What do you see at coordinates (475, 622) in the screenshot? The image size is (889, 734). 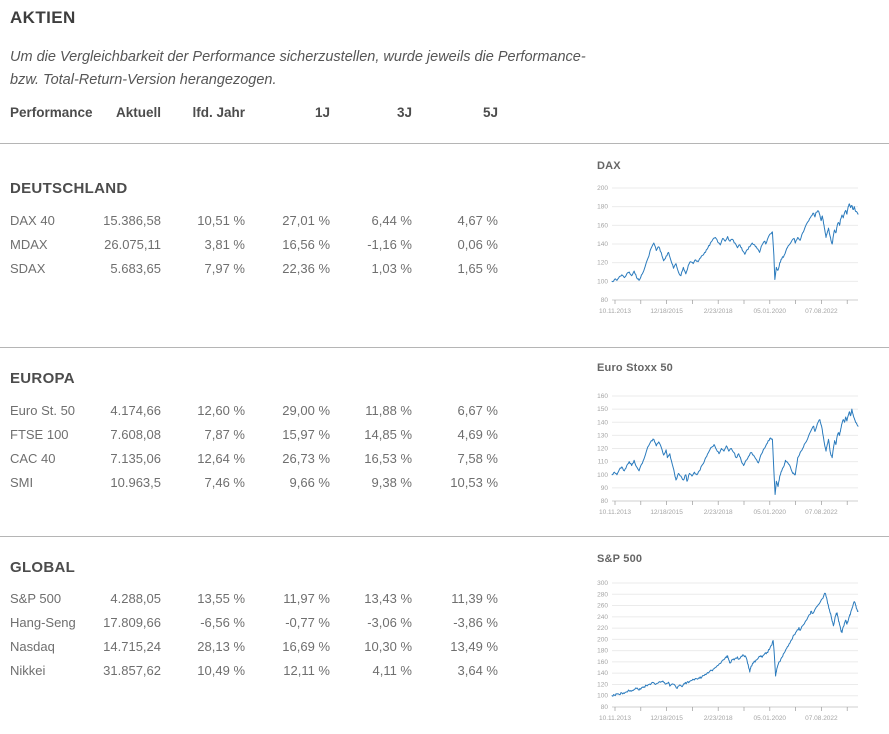 I see `row-value: -3,86 %` at bounding box center [475, 622].